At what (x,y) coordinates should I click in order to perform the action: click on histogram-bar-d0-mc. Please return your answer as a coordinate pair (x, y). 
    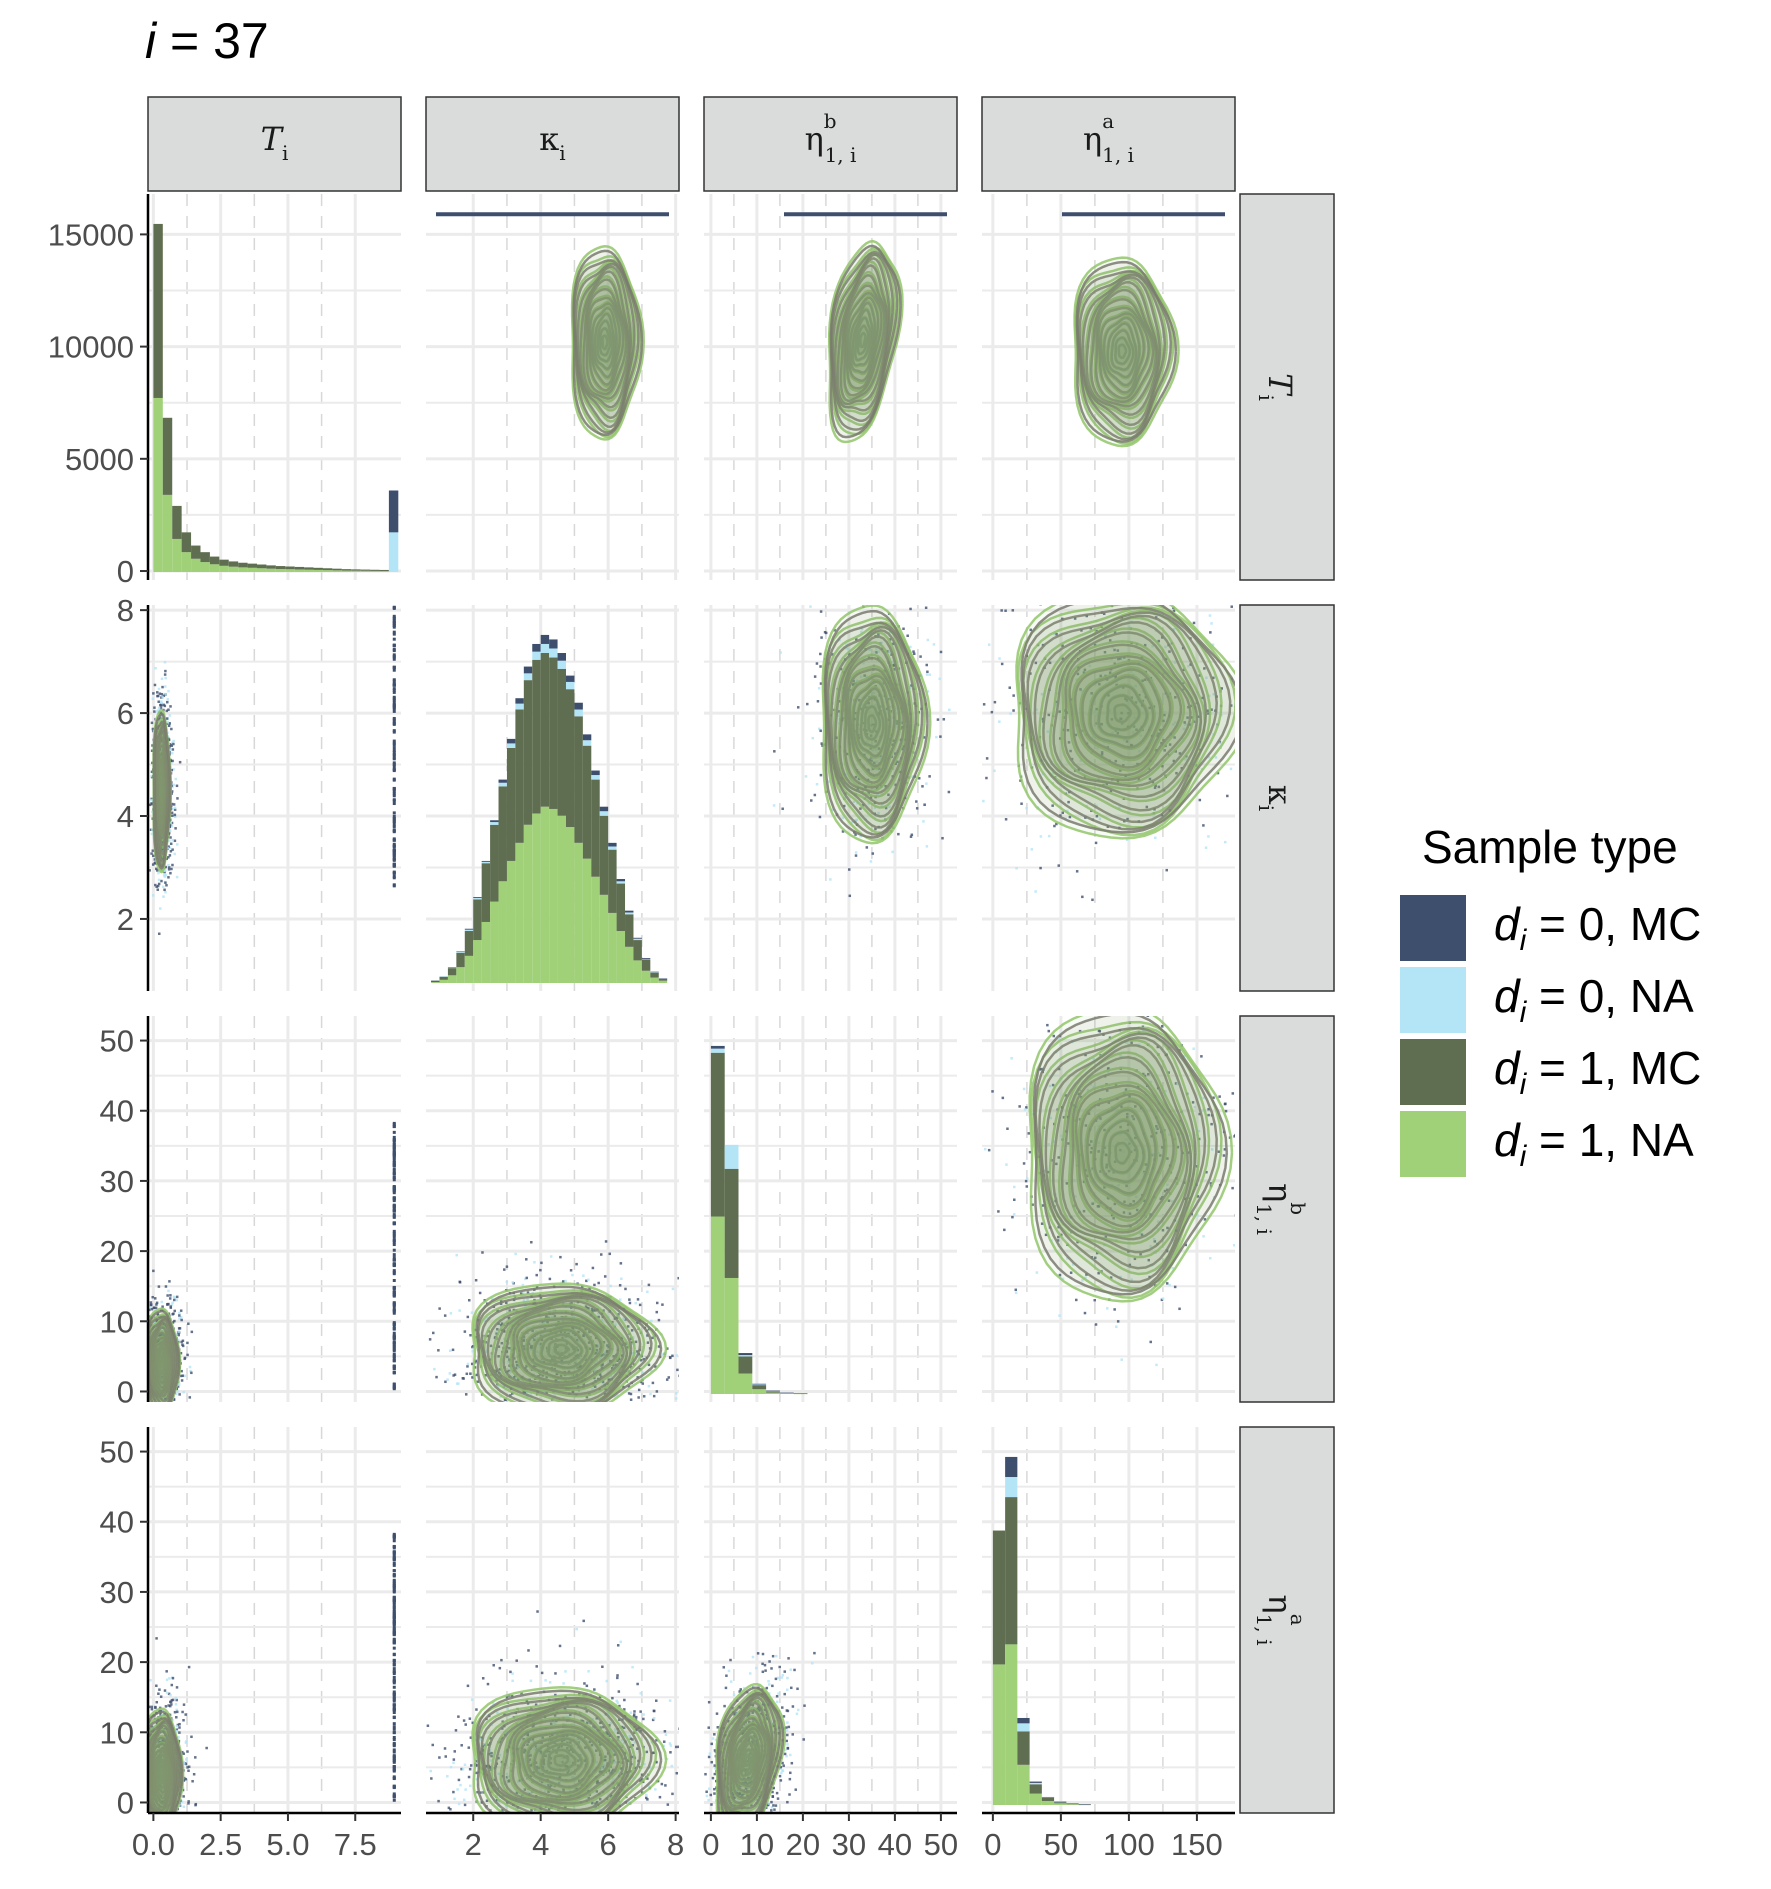
    Looking at the image, I should click on (528, 670).